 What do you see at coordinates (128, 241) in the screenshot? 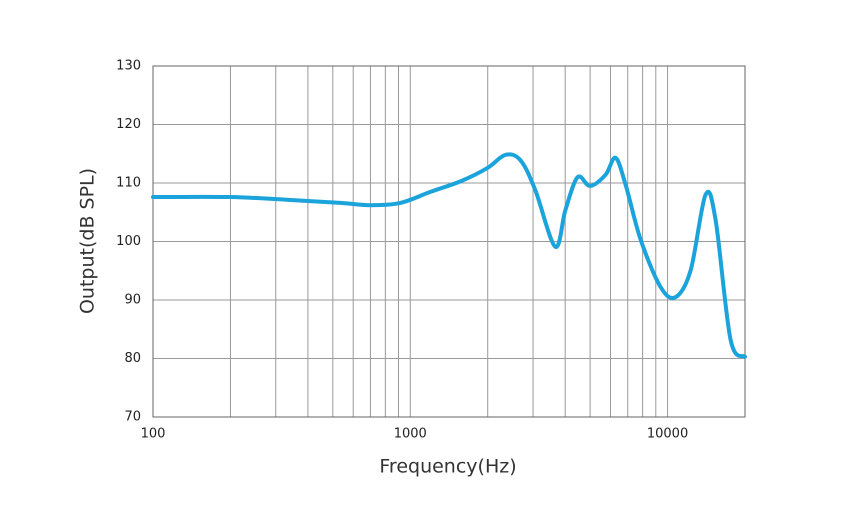
I see `y-tick-label: 100` at bounding box center [128, 241].